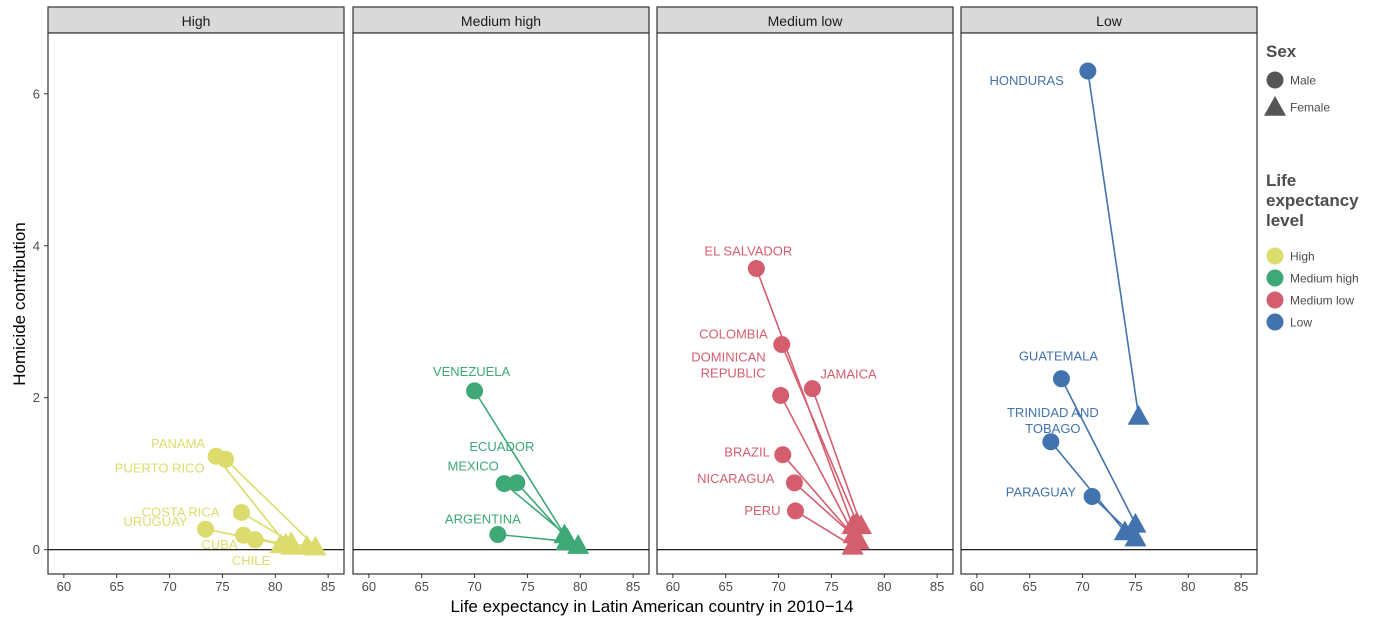 The image size is (1386, 617). I want to click on legend-sex-label: Male, so click(1303, 81).